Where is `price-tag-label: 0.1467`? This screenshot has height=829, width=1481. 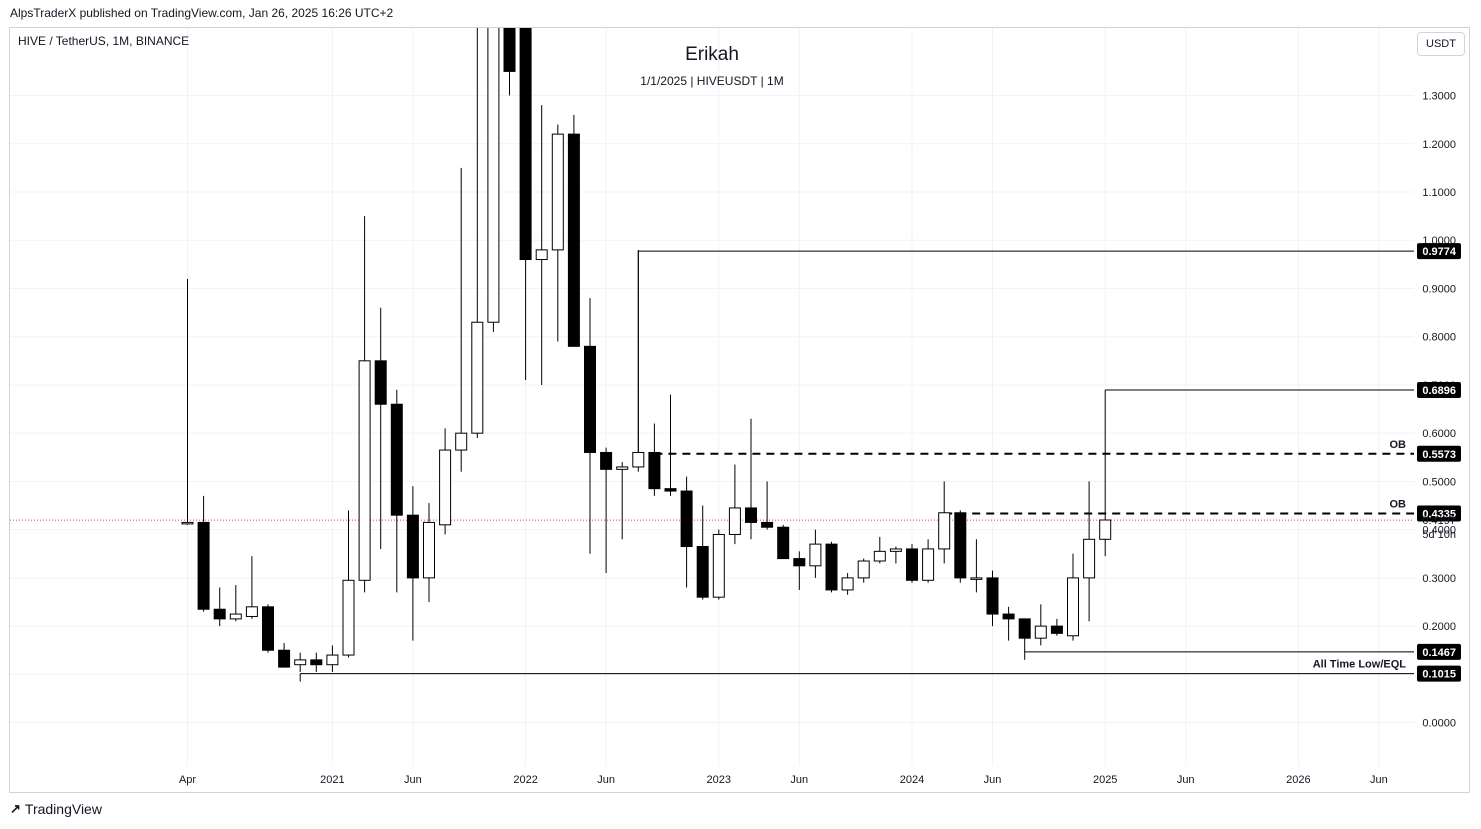 price-tag-label: 0.1467 is located at coordinates (1439, 653).